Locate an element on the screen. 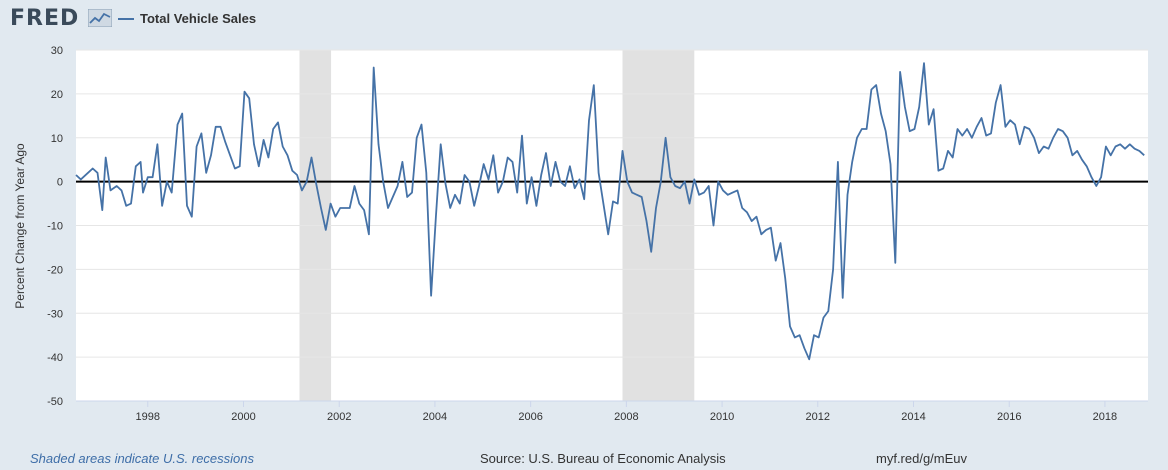 The image size is (1168, 470). recession-note: Shaded areas indicate U.S. recessions is located at coordinates (142, 458).